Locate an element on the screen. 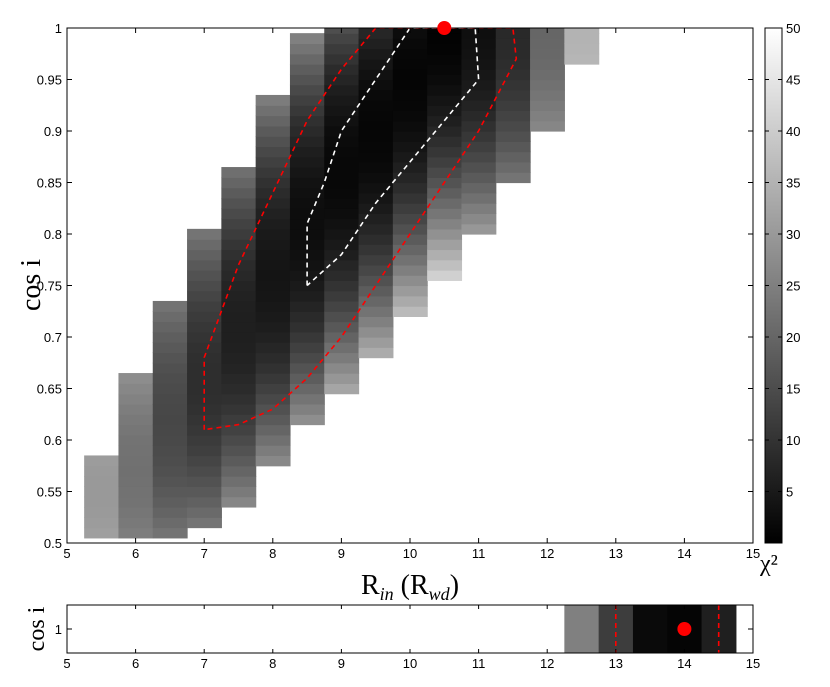 This screenshot has width=830, height=687. strip-y-tick-label: 1 is located at coordinates (58, 629).